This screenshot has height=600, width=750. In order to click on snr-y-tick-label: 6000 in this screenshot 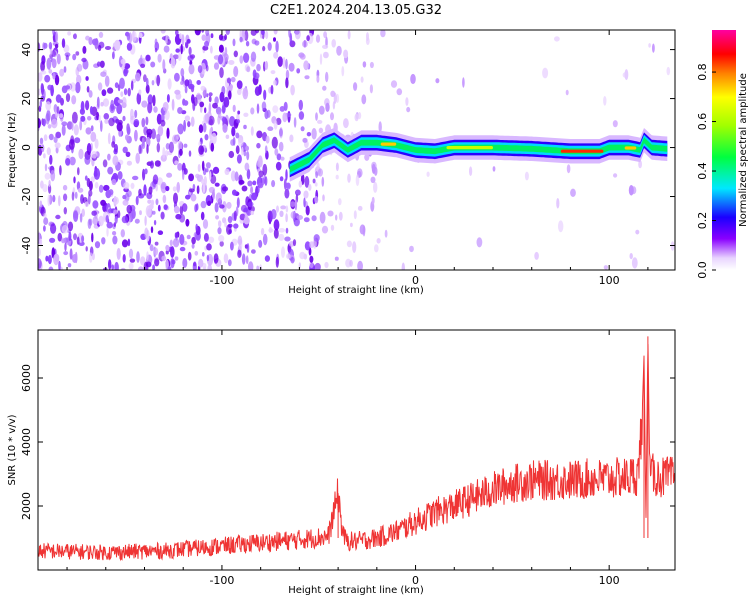, I will do `click(26, 378)`.